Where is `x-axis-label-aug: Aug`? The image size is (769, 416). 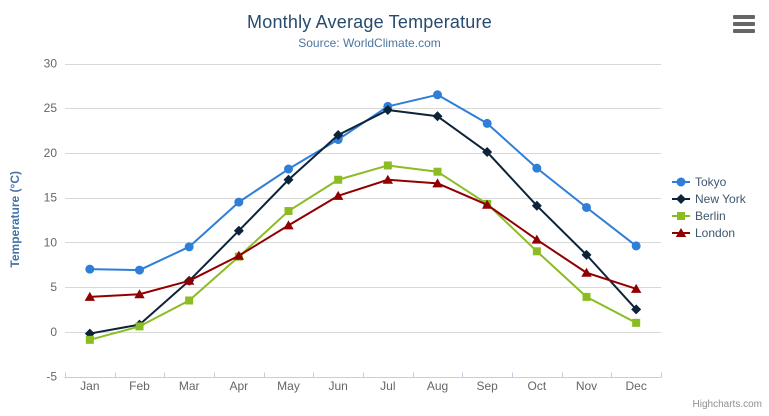 x-axis-label-aug: Aug is located at coordinates (437, 386).